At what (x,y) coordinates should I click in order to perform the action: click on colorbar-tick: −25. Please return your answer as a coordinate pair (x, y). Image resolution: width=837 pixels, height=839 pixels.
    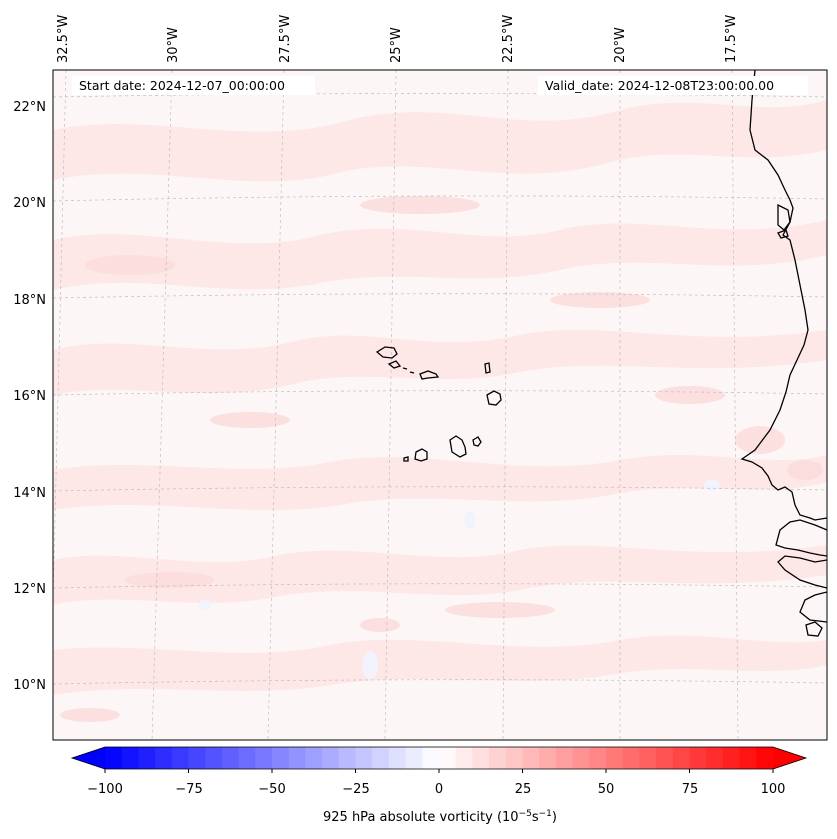
    Looking at the image, I should click on (355, 789).